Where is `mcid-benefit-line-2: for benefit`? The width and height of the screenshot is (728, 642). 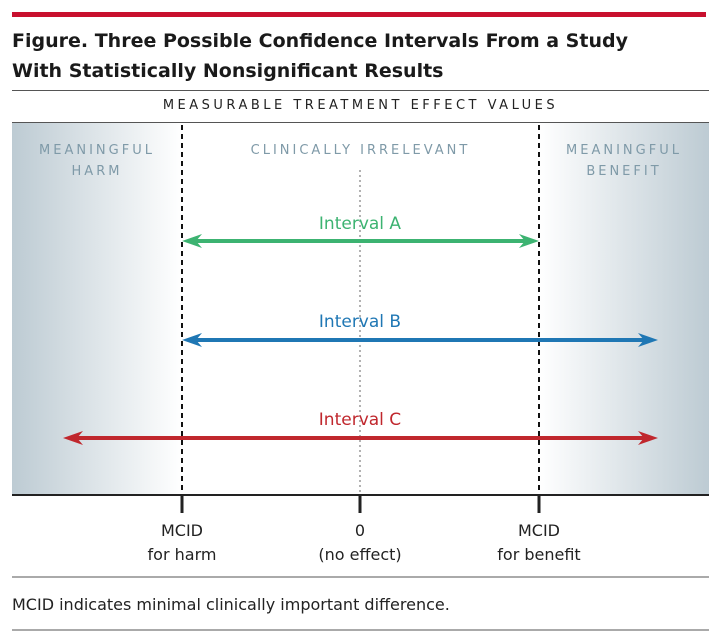 mcid-benefit-line-2: for benefit is located at coordinates (539, 554).